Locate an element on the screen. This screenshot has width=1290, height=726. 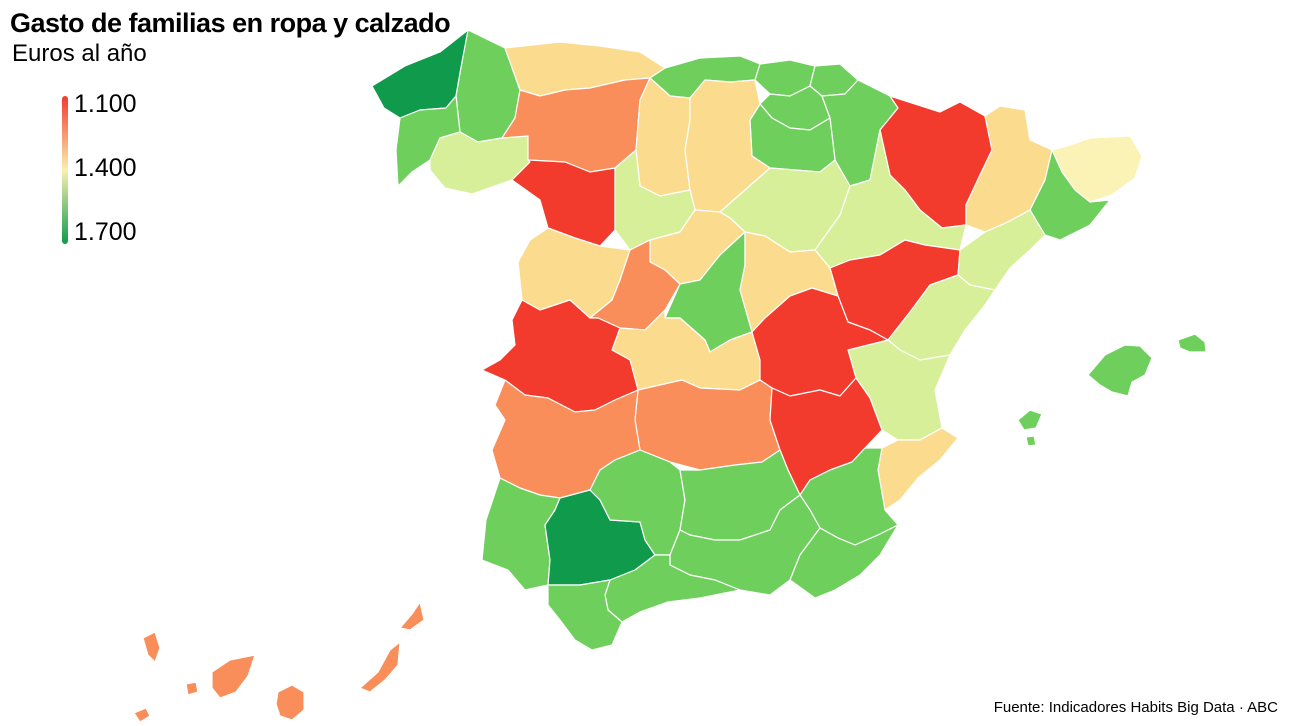
map-title: Gasto de familias en ropa y calzado is located at coordinates (230, 23).